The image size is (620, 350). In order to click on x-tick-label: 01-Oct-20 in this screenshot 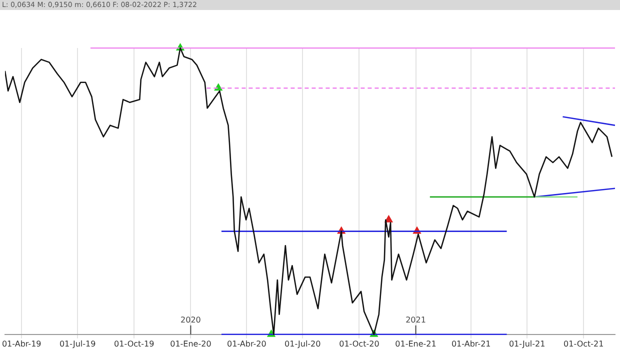, I will do `click(359, 343)`.